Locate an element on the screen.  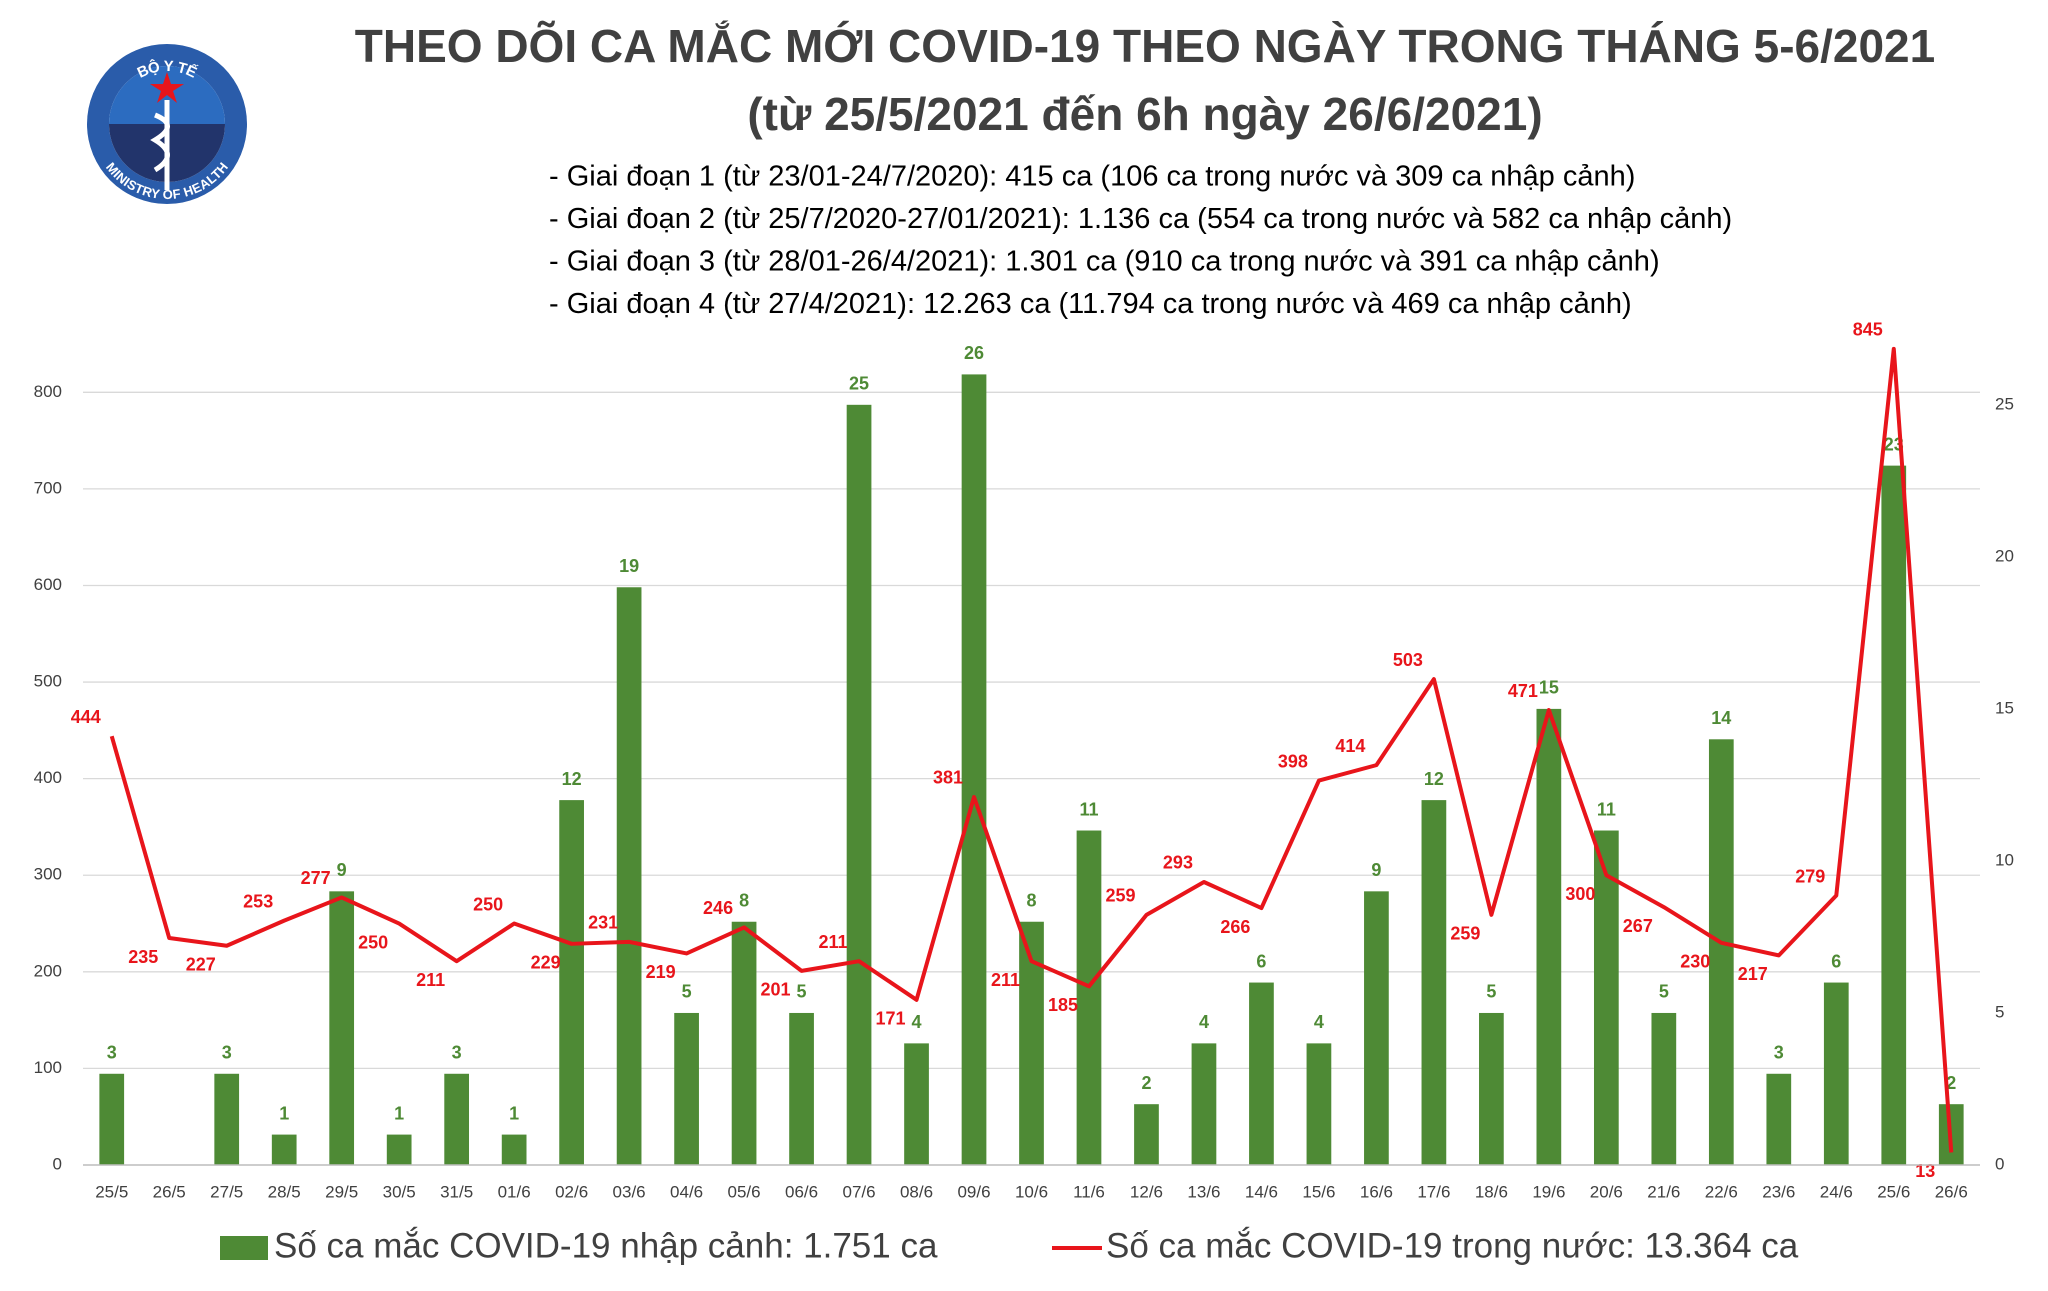
x-tick-label: 05/6 is located at coordinates (744, 1191).